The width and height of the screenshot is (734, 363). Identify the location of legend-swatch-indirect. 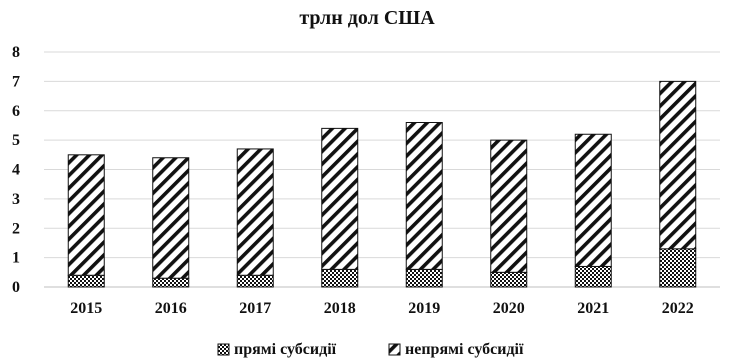
(394, 349).